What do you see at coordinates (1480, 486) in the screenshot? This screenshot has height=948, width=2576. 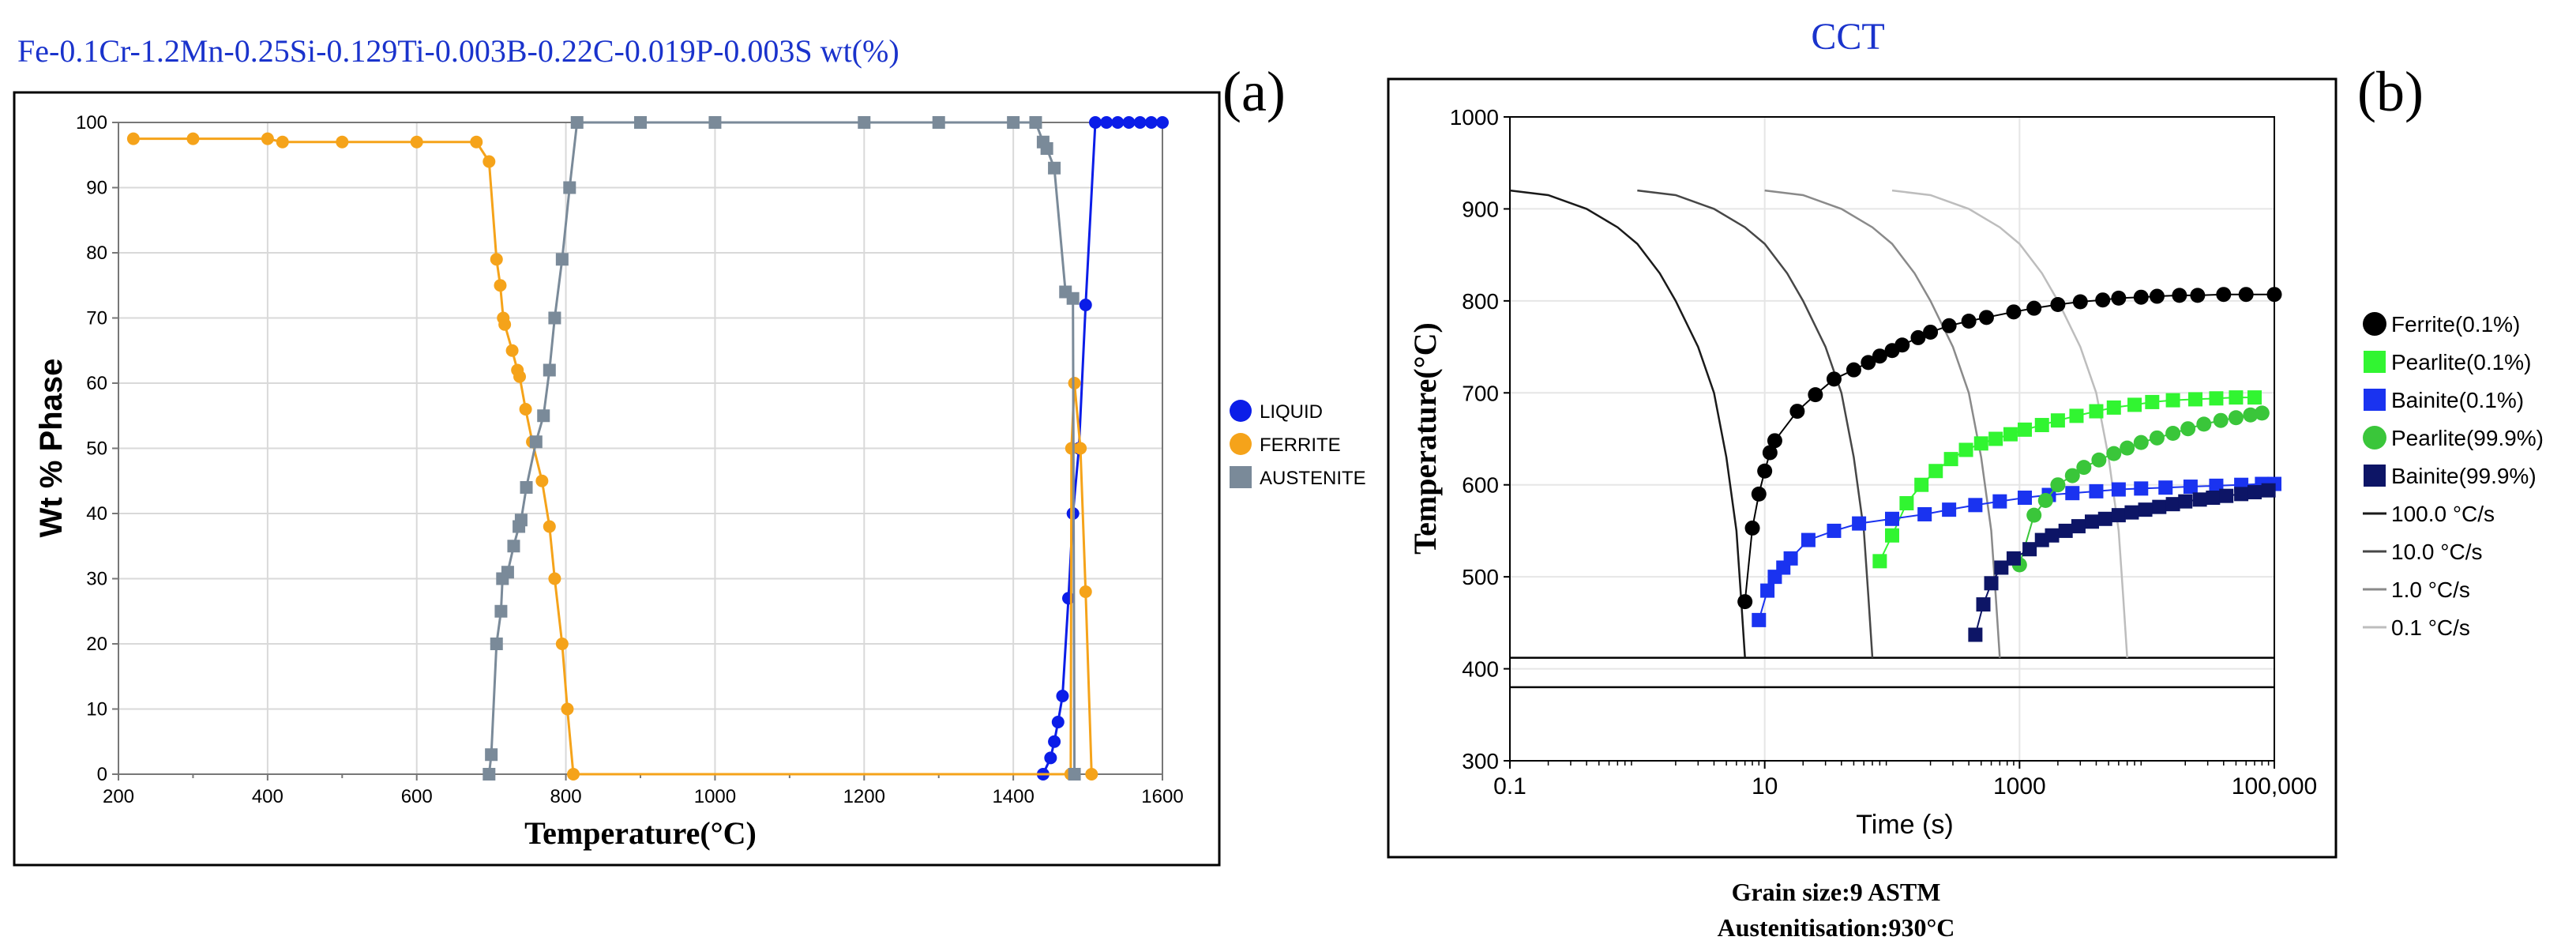 I see `panel-b-ytick-label: 600` at bounding box center [1480, 486].